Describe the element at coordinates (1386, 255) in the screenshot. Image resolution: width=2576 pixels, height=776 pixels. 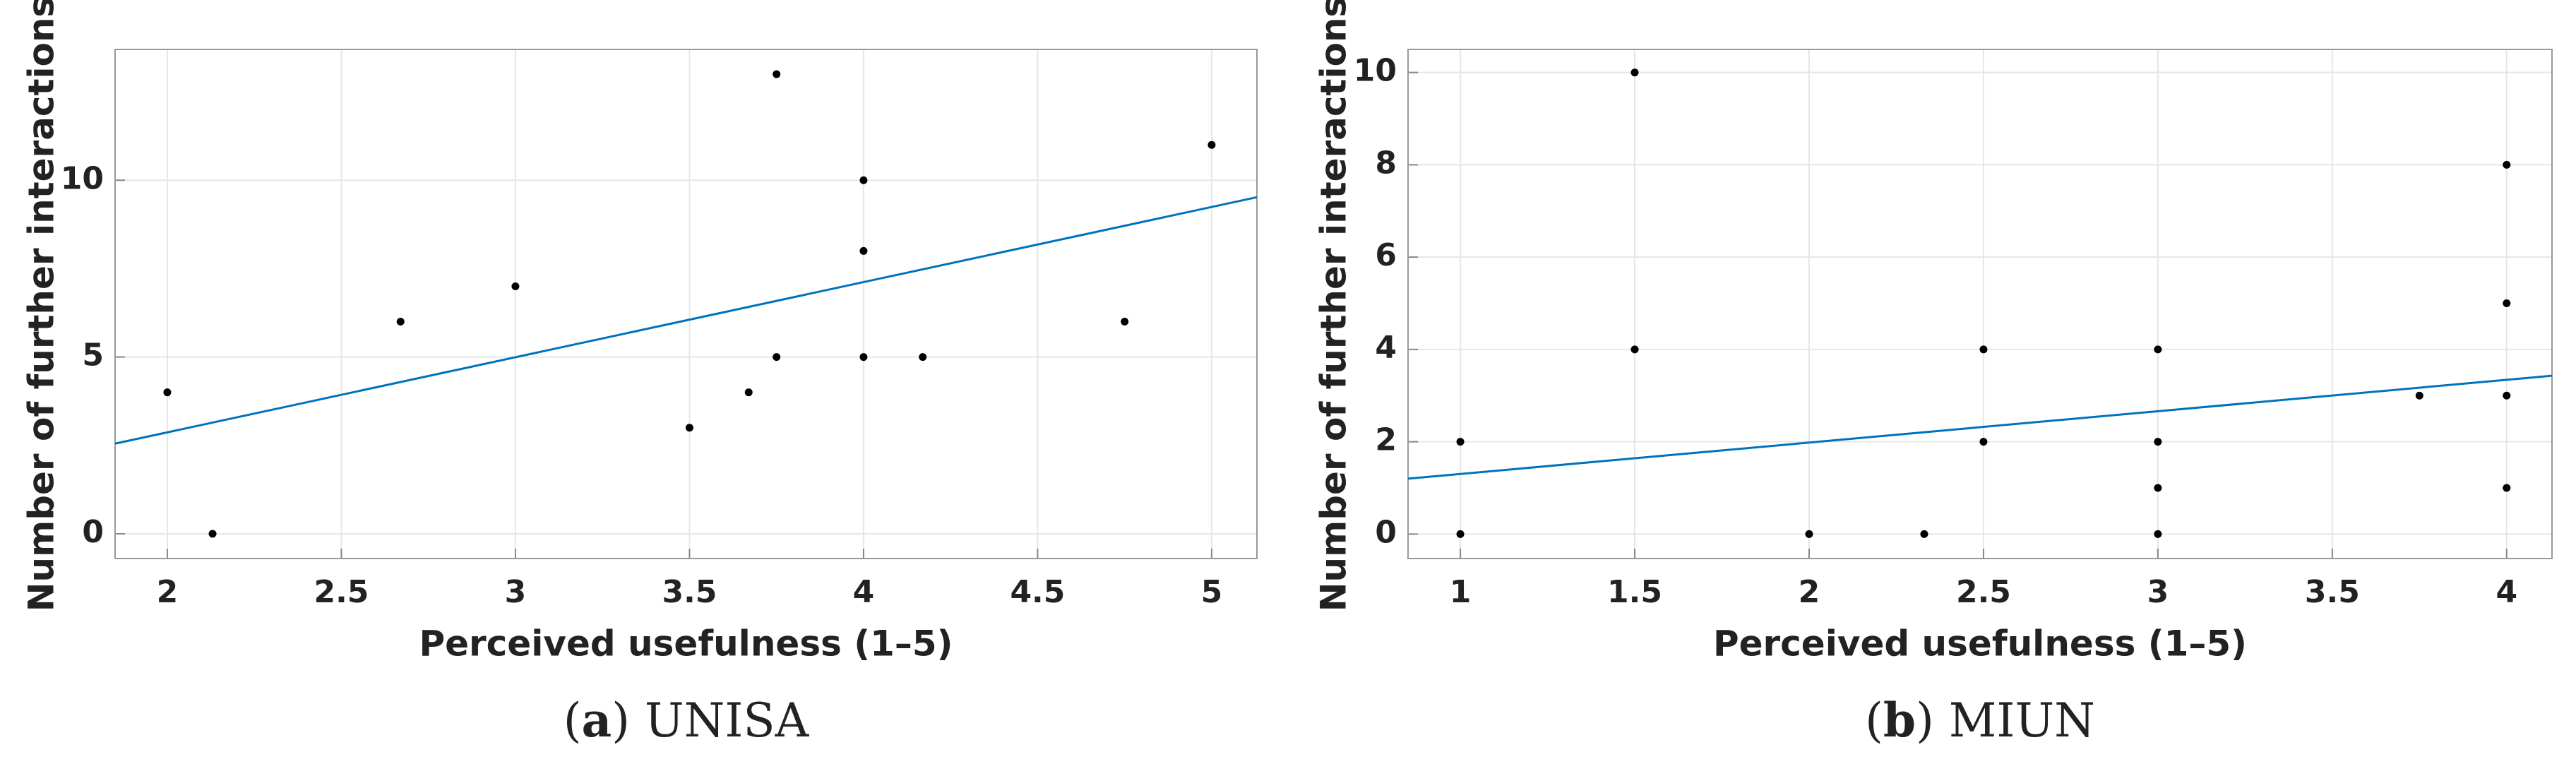
I see `y-tick-label: 6` at that location.